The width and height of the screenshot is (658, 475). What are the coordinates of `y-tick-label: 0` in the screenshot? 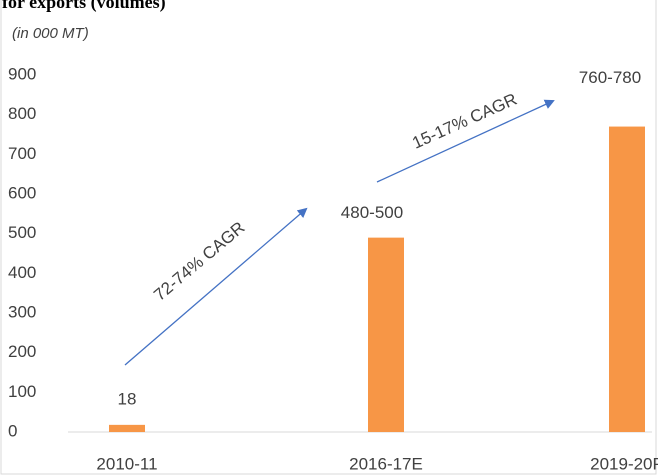 It's located at (12, 430).